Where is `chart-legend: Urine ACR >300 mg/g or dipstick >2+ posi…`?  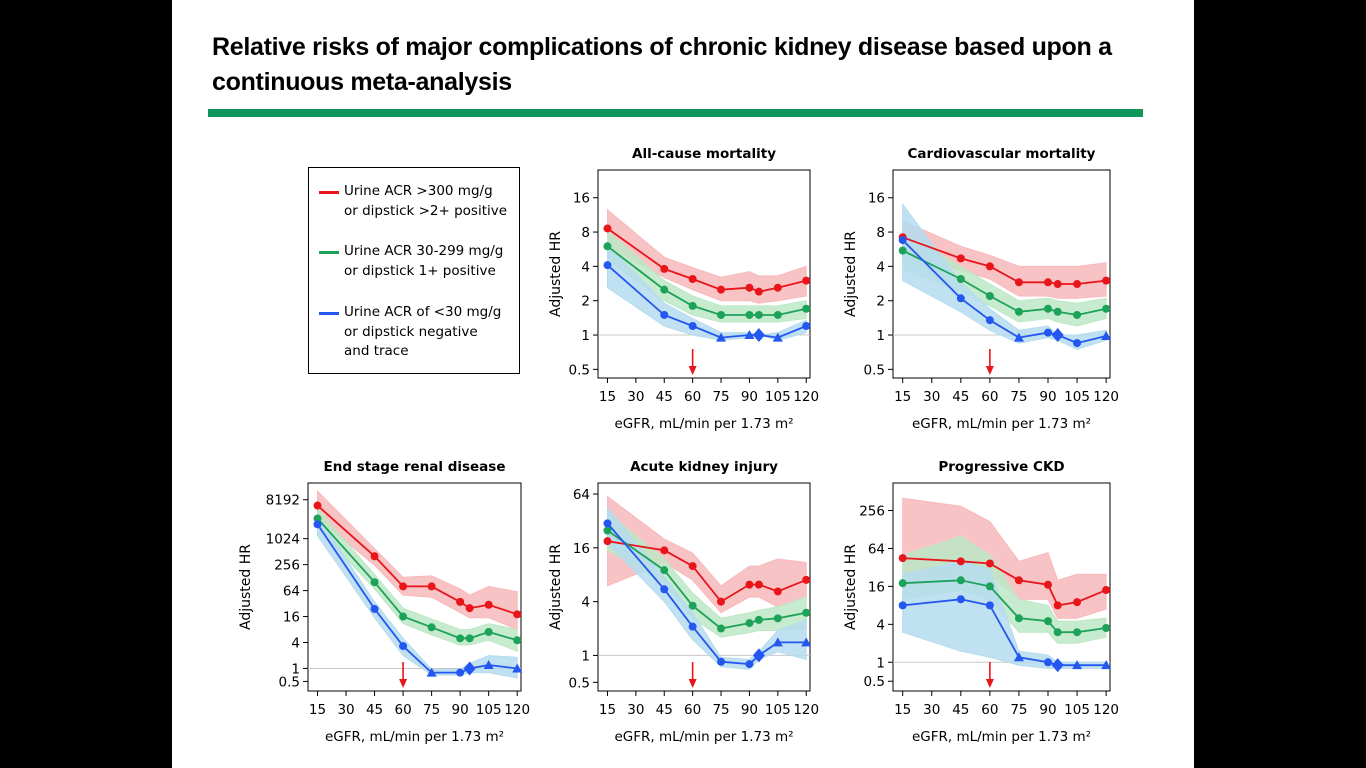
chart-legend: Urine ACR >300 mg/g or dipstick >2+ posi… is located at coordinates (414, 270).